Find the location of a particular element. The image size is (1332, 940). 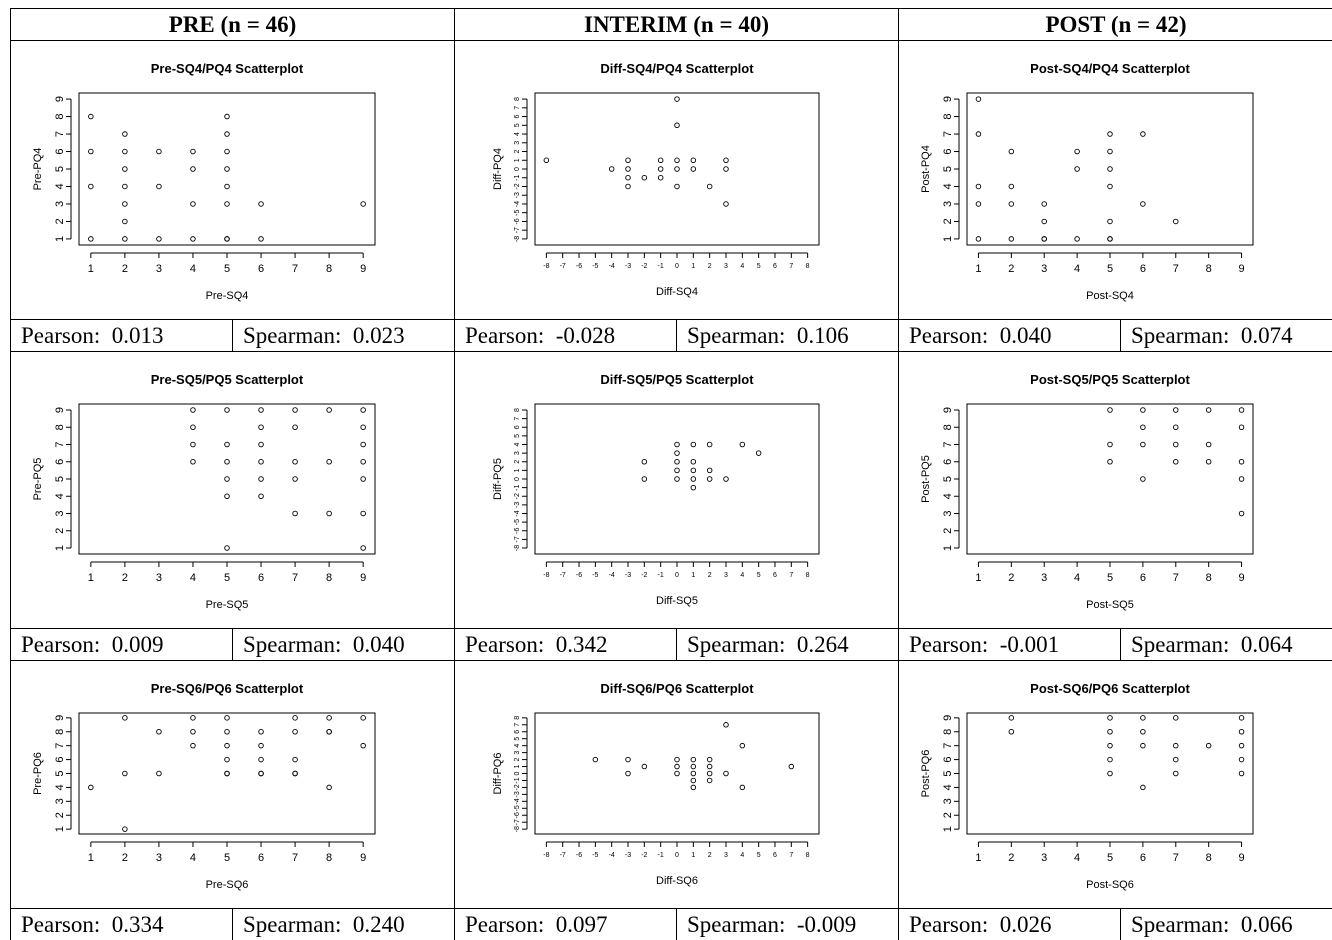

spearman-diff-q6: Spearman: -0.009 is located at coordinates (788, 924).